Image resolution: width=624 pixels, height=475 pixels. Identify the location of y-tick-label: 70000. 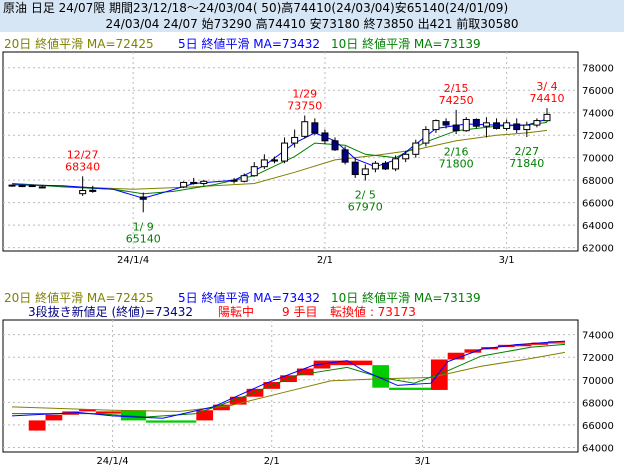
(598, 159).